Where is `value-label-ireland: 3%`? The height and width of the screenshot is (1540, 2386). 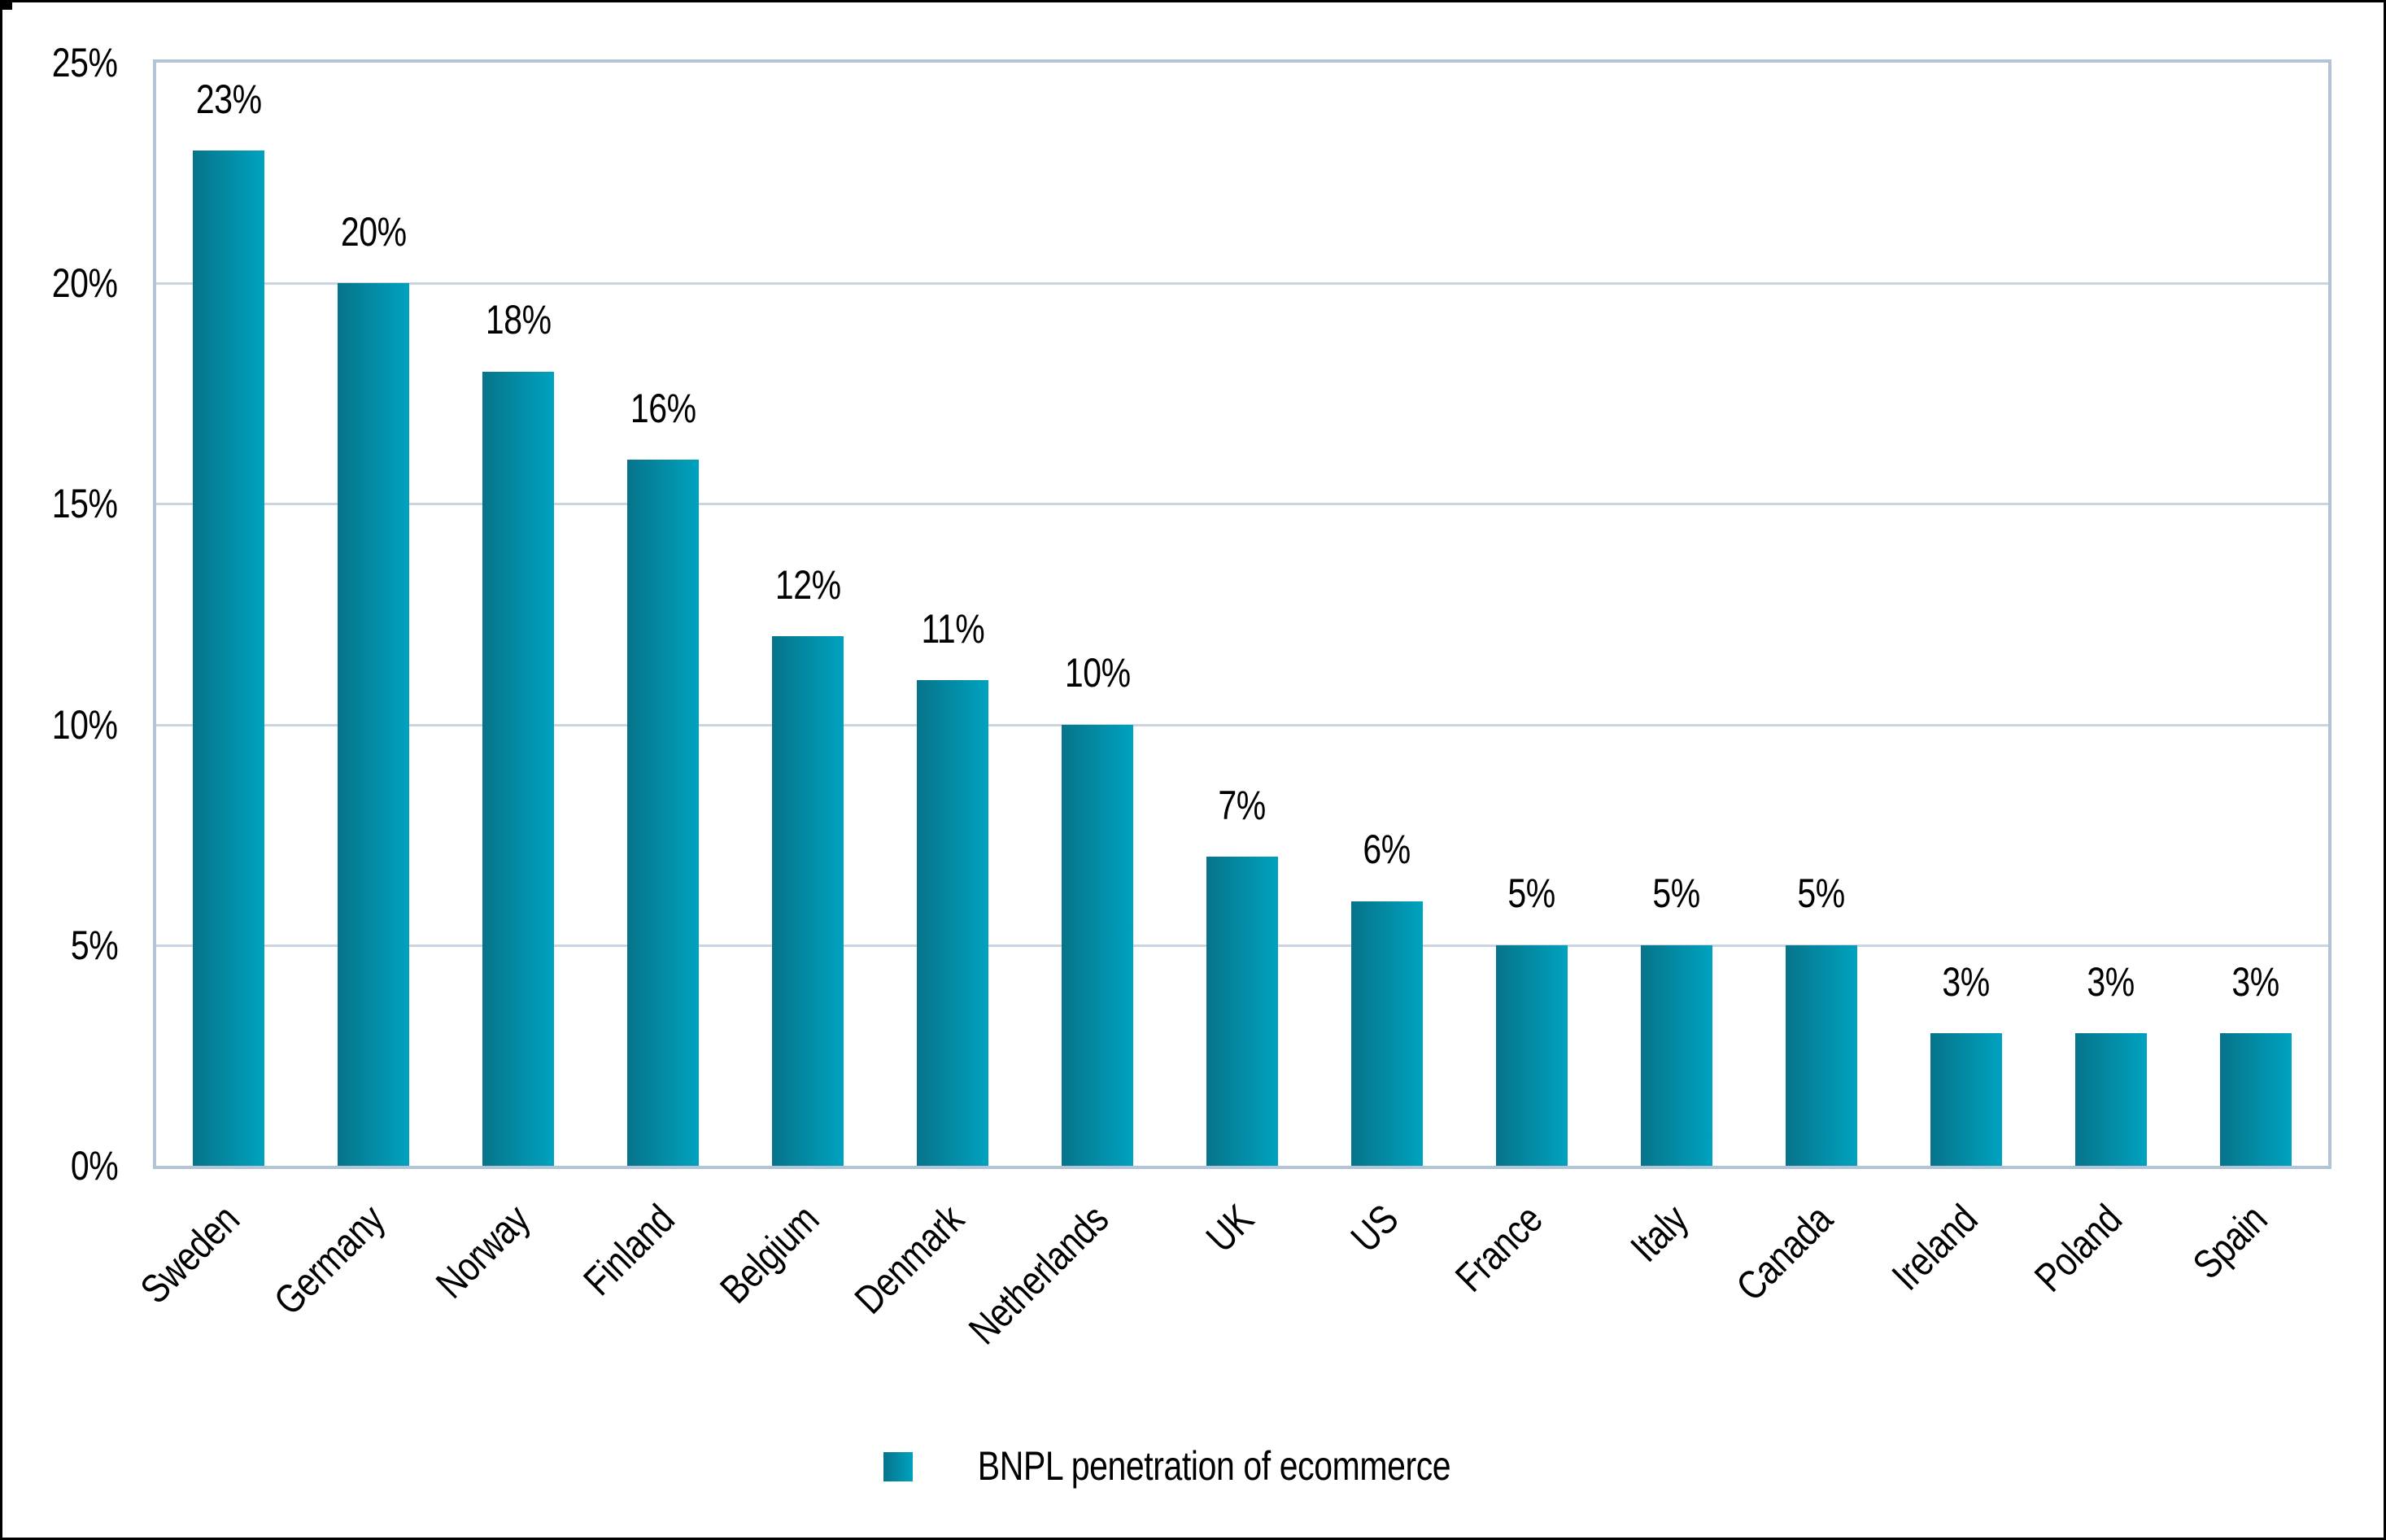 value-label-ireland: 3% is located at coordinates (1966, 983).